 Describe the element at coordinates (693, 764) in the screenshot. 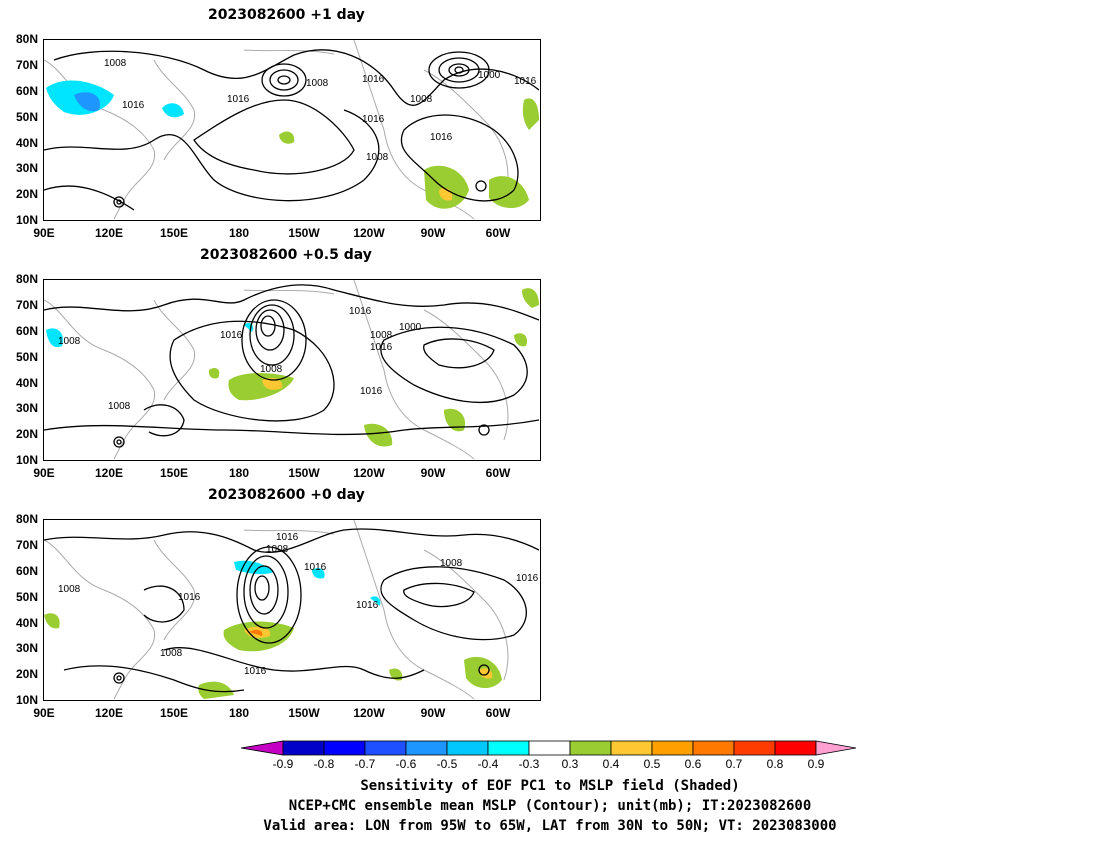

I see `colorbar-label: 0.6` at that location.